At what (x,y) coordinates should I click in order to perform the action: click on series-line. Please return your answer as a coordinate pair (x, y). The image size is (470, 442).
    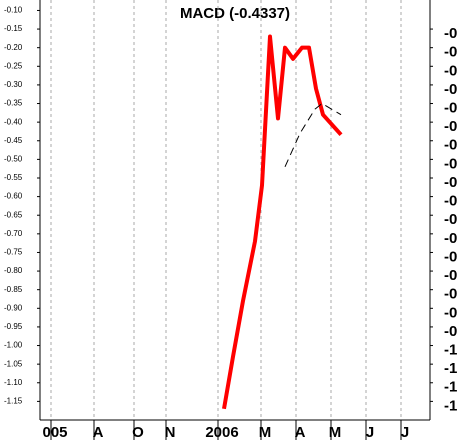
    Looking at the image, I should click on (313, 135).